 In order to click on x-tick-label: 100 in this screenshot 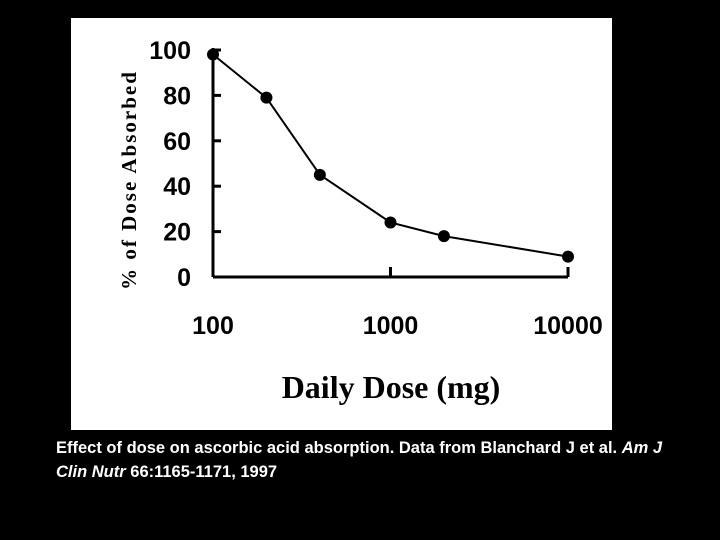, I will do `click(213, 326)`.